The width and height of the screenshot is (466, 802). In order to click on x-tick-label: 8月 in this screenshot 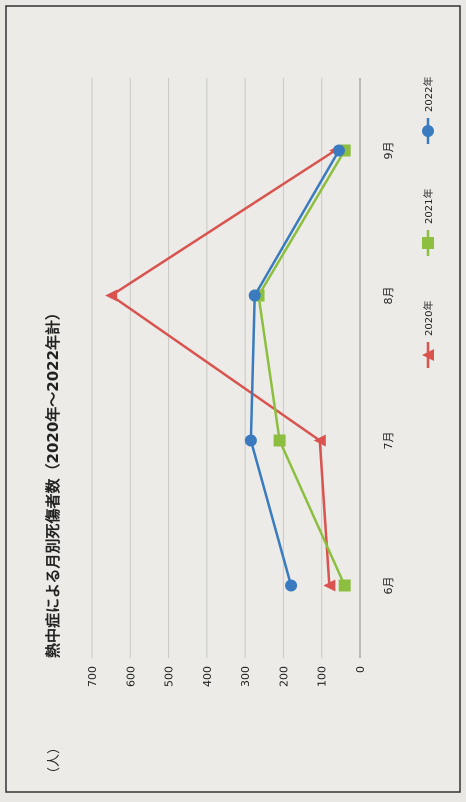, I will do `click(388, 296)`.